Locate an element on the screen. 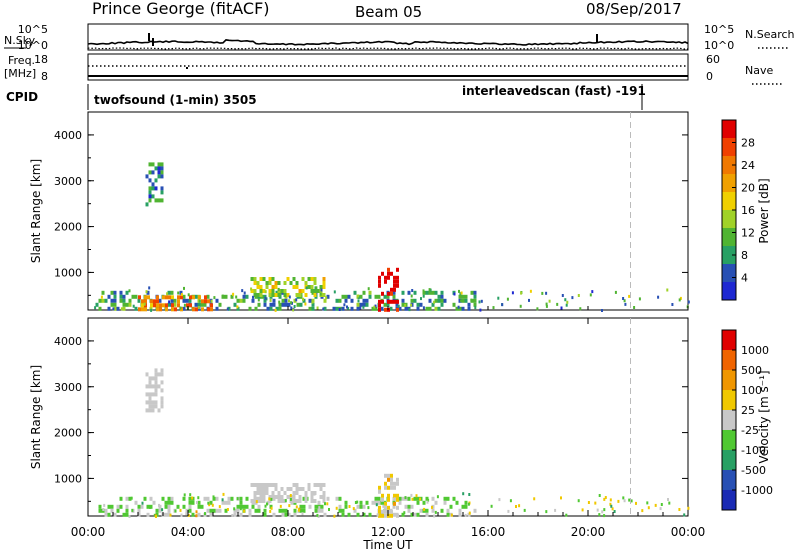 Image resolution: width=800 pixels, height=554 pixels. cpid-segment-twofsound: twofsound (1-min) 3505 is located at coordinates (175, 100).